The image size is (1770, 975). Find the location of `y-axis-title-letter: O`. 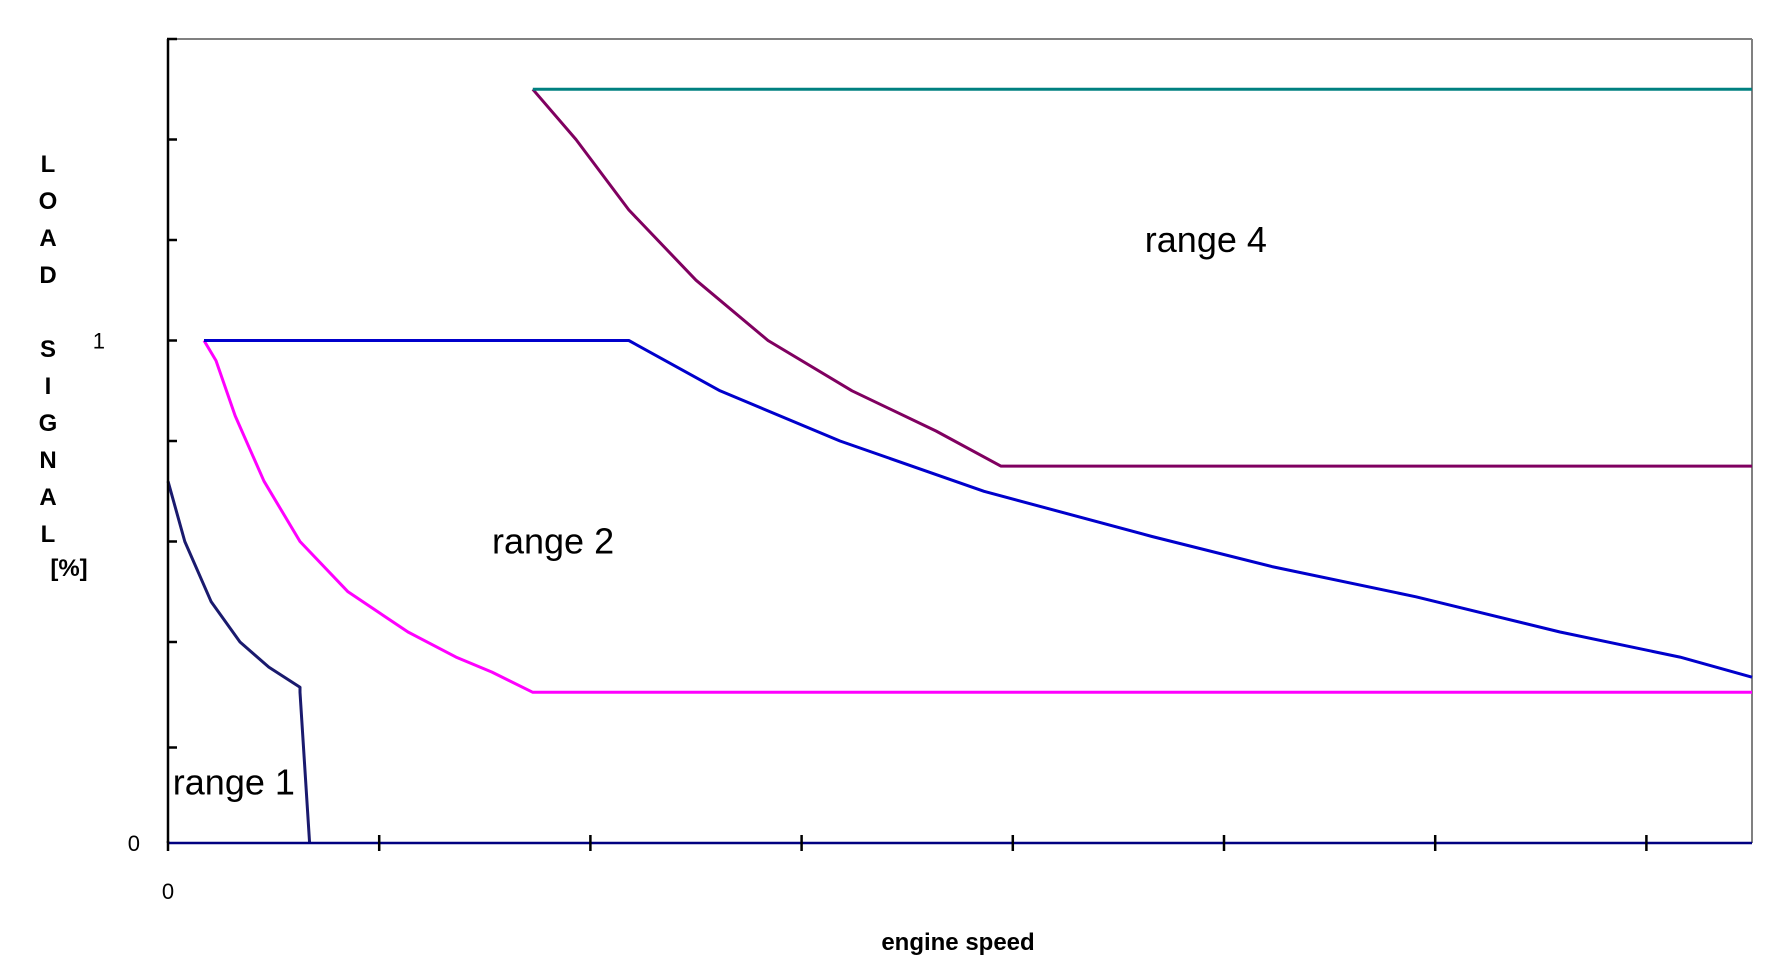

y-axis-title-letter: O is located at coordinates (48, 201).